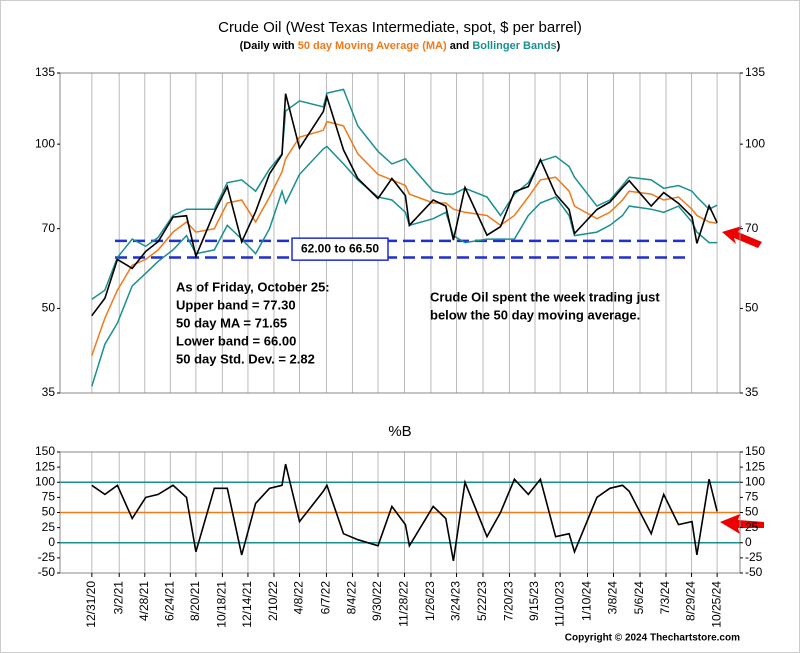  Describe the element at coordinates (236, 340) in the screenshot. I see `annotation: Lower band = 66.00` at that location.